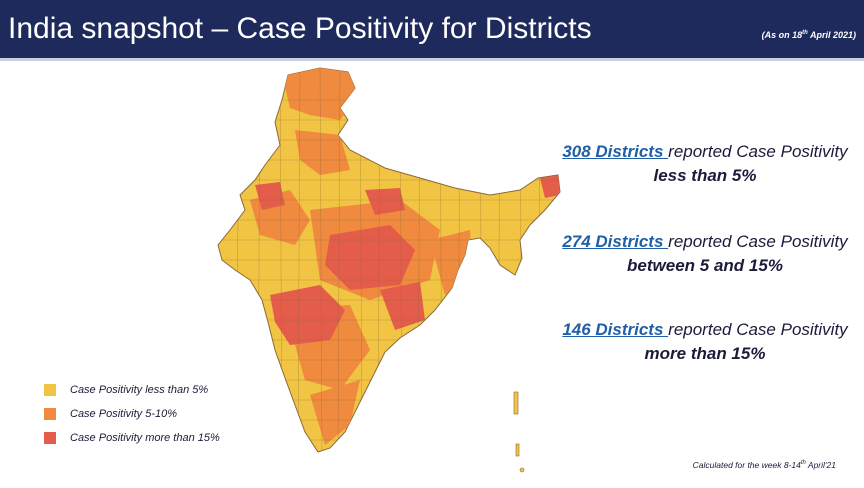 This screenshot has height=488, width=864. What do you see at coordinates (50, 438) in the screenshot?
I see `legend-swatch-high` at bounding box center [50, 438].